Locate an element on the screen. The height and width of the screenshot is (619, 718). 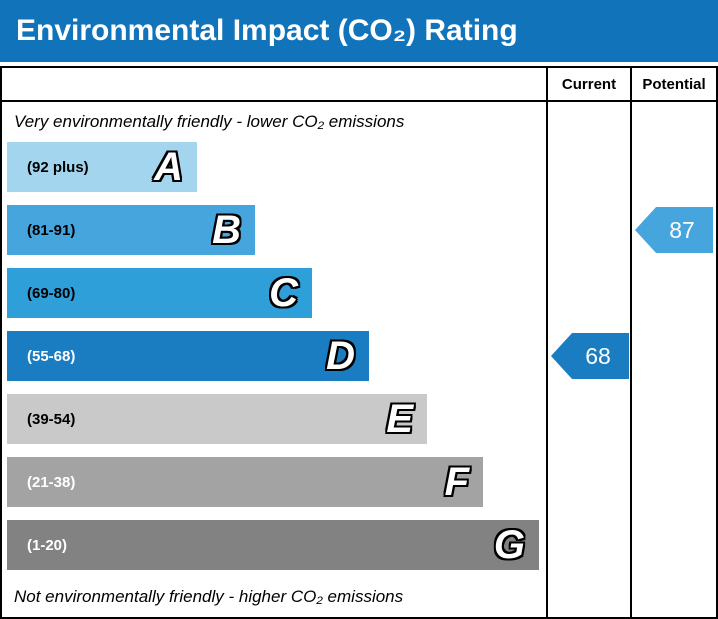
band-range-label: (21-38) is located at coordinates (51, 482).